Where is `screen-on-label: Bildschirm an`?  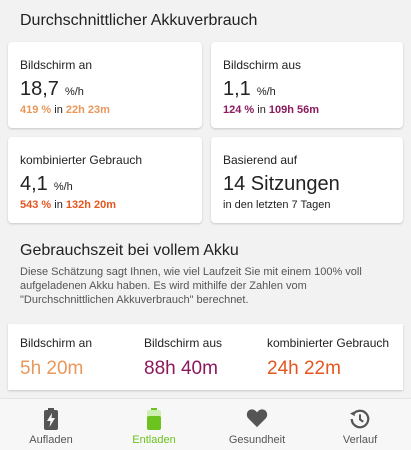 screen-on-label: Bildschirm an is located at coordinates (56, 65).